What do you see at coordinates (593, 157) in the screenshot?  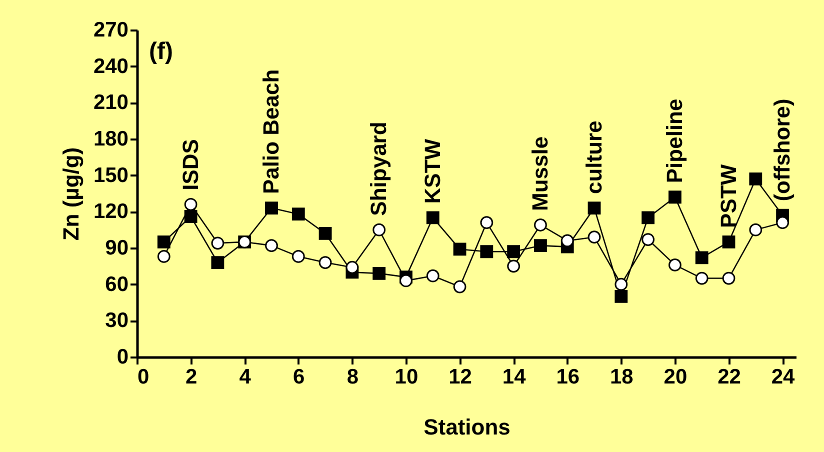 I see `annotation: culture` at bounding box center [593, 157].